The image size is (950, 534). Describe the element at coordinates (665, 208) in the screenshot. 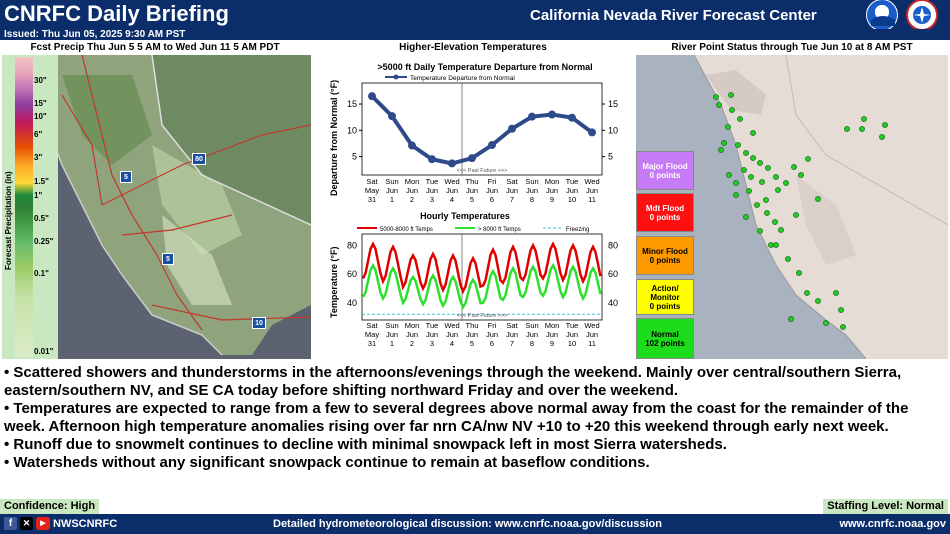

I see `status-label: Mdt Flood` at that location.